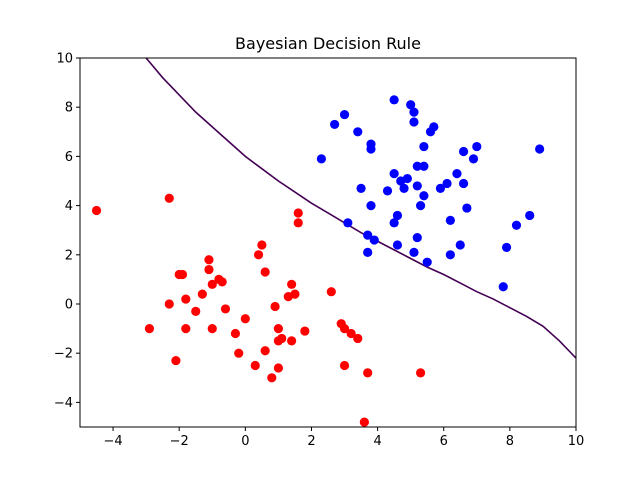 Image resolution: width=640 pixels, height=480 pixels. What do you see at coordinates (245, 441) in the screenshot?
I see `x-tick-label: 0` at bounding box center [245, 441].